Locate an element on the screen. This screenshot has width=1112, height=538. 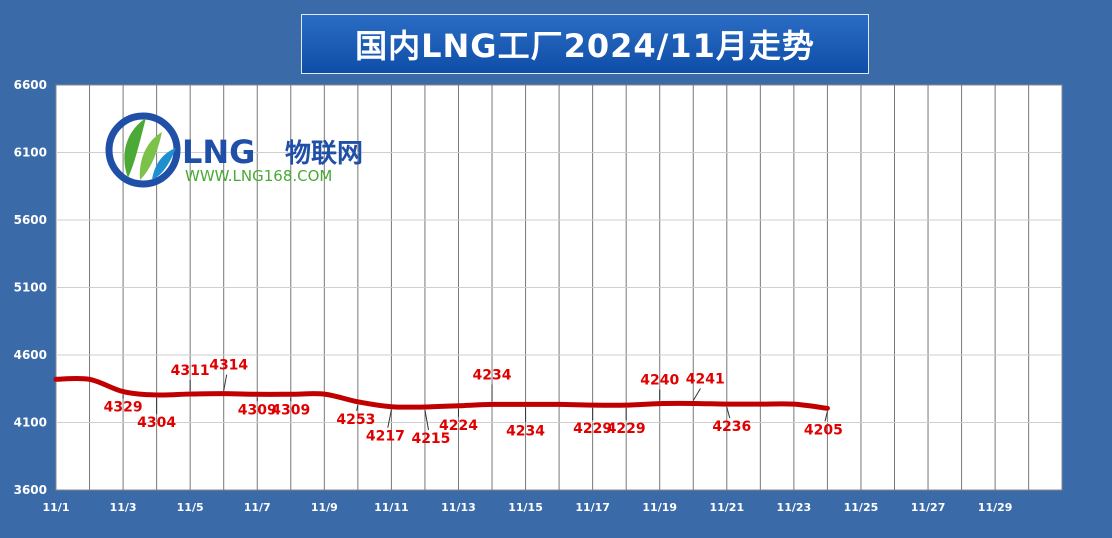
chart-title: 国内LNG工厂2024/11月走势 is located at coordinates (585, 46).